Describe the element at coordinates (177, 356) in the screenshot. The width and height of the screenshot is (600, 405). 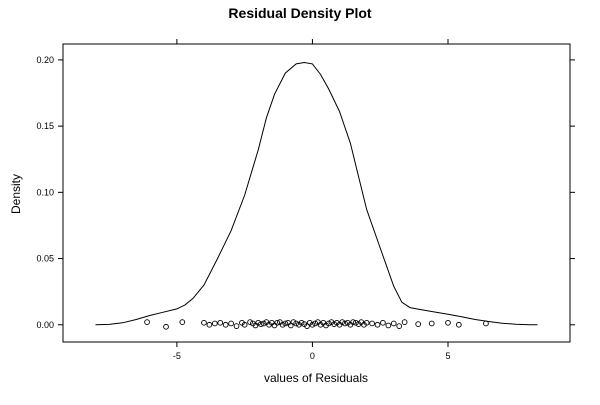
I see `x-tick-label: -5` at that location.